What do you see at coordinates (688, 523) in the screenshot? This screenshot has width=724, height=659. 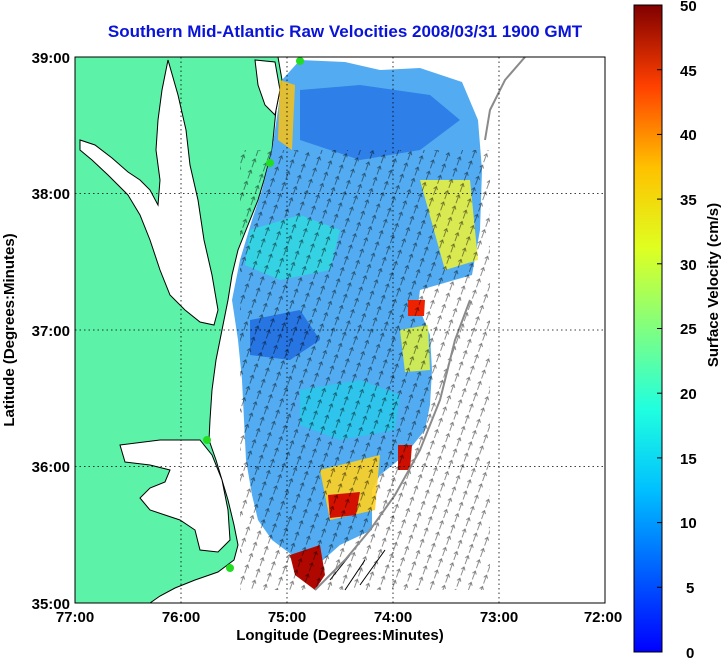 I see `colorbar-tick: 10` at bounding box center [688, 523].